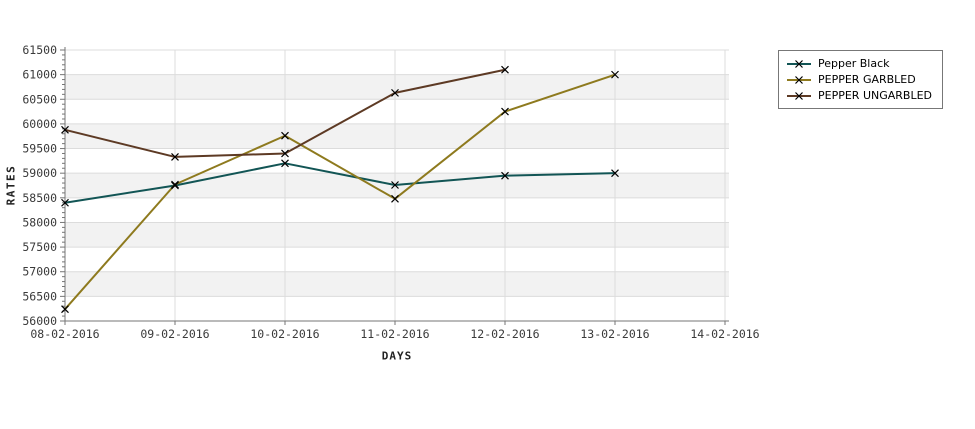  I want to click on y-tick-label: 61500, so click(39, 50).